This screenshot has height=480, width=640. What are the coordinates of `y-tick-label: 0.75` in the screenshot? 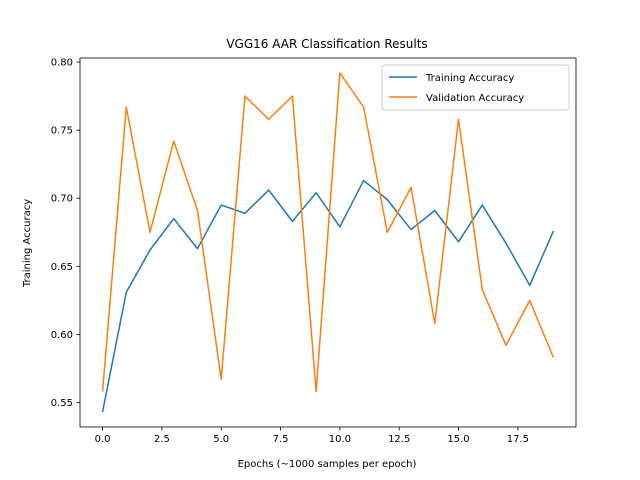 It's located at (62, 131).